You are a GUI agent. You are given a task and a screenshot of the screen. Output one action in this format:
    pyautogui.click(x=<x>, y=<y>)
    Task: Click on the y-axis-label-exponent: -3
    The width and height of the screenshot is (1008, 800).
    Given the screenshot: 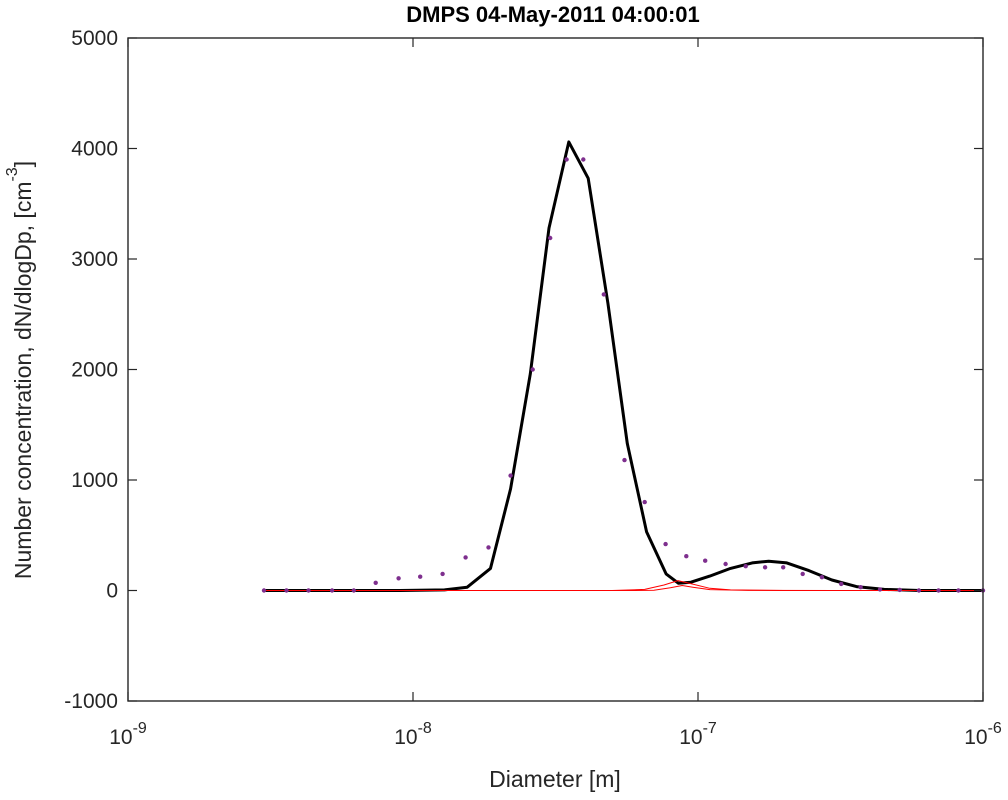 What is the action you would take?
    pyautogui.click(x=12, y=174)
    